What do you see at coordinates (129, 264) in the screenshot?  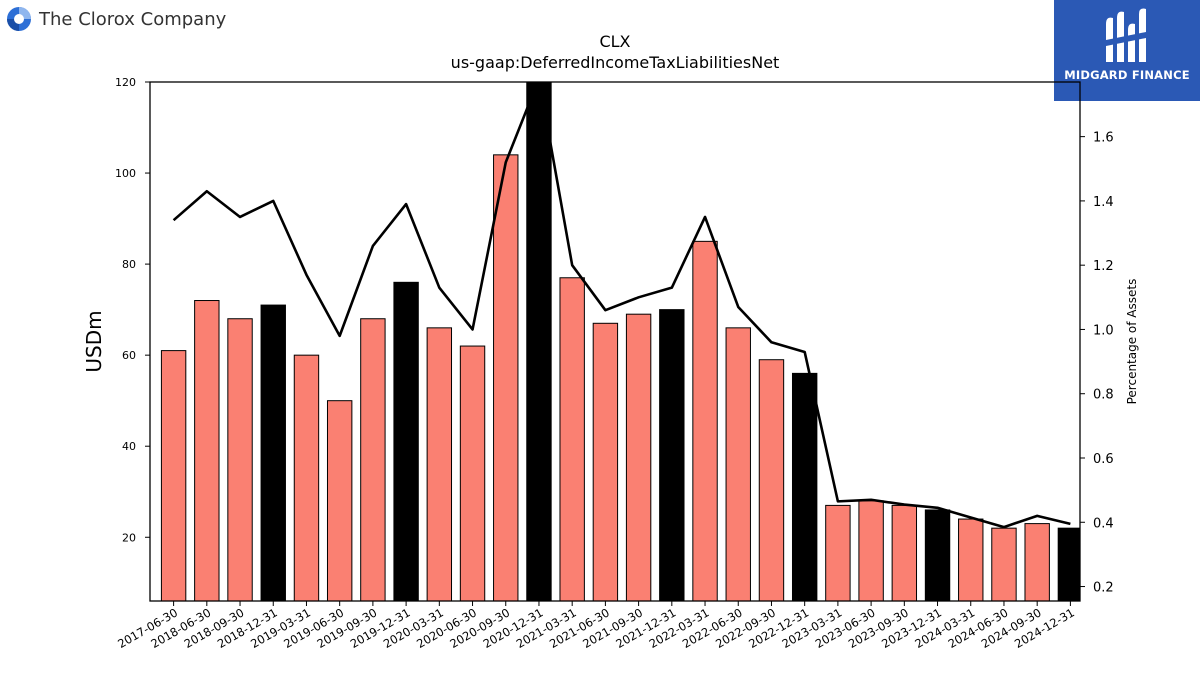 I see `y-tick-label: 80` at bounding box center [129, 264].